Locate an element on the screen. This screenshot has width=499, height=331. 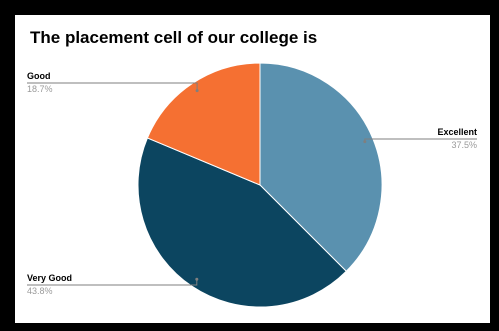
slice-label: Very Good is located at coordinates (49, 278).